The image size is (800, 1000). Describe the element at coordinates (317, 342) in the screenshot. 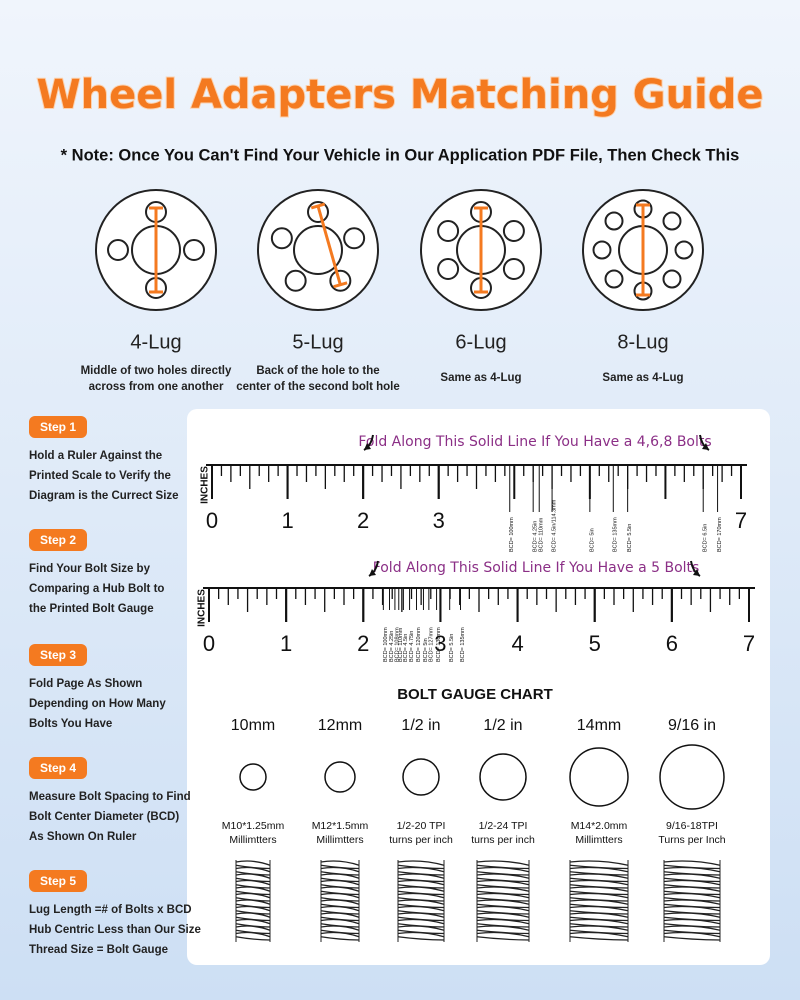

I see `lug-name: 5-Lug` at that location.